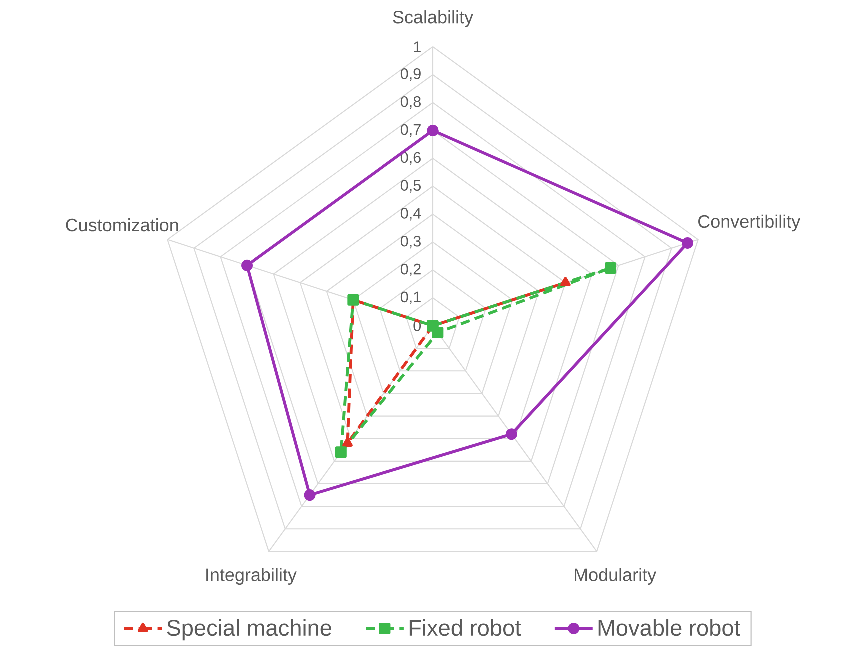 The image size is (859, 660). Describe the element at coordinates (466, 628) in the screenshot. I see `legend-label: Fixed robot` at that location.